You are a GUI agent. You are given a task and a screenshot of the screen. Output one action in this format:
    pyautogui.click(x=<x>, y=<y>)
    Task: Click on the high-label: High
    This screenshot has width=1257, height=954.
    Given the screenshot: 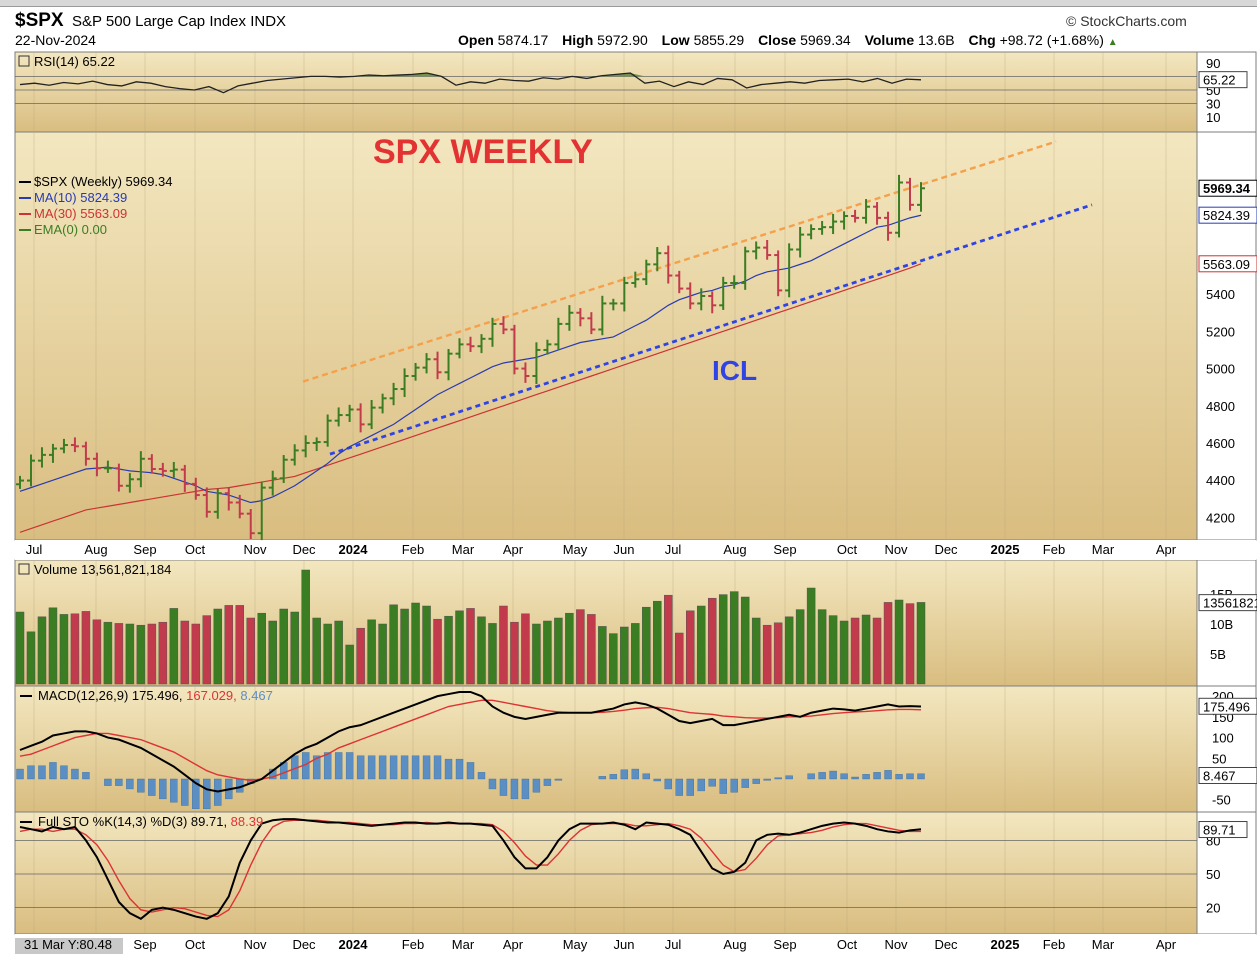 What is the action you would take?
    pyautogui.click(x=578, y=40)
    